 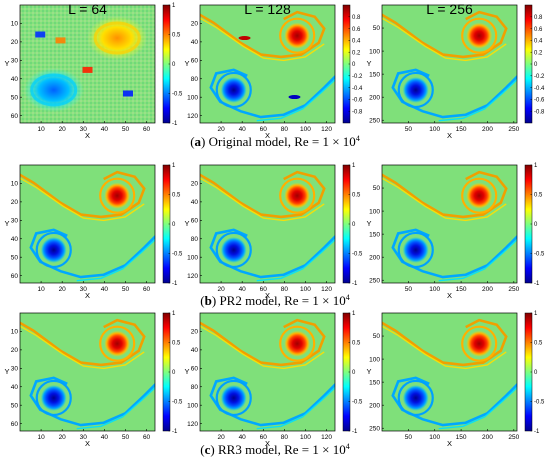 I want to click on panel-r2-c1: 10 20 30 40 50 60 10 20 30 40 50 60 X Y 1 0.5 0 -0.5 -1, so click(x=93, y=231).